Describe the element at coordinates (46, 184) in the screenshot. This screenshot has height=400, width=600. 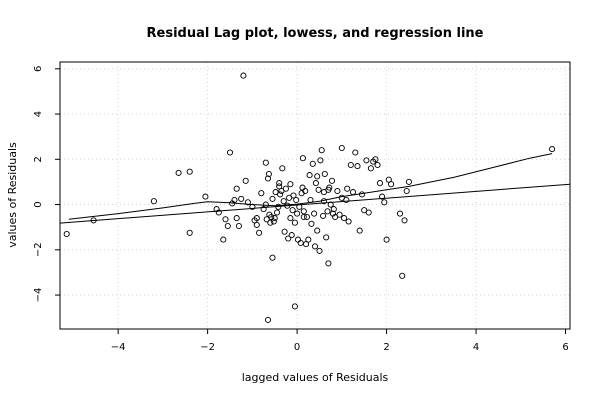
I see `y-axis: −4 −2 0 2 4 6` at that location.